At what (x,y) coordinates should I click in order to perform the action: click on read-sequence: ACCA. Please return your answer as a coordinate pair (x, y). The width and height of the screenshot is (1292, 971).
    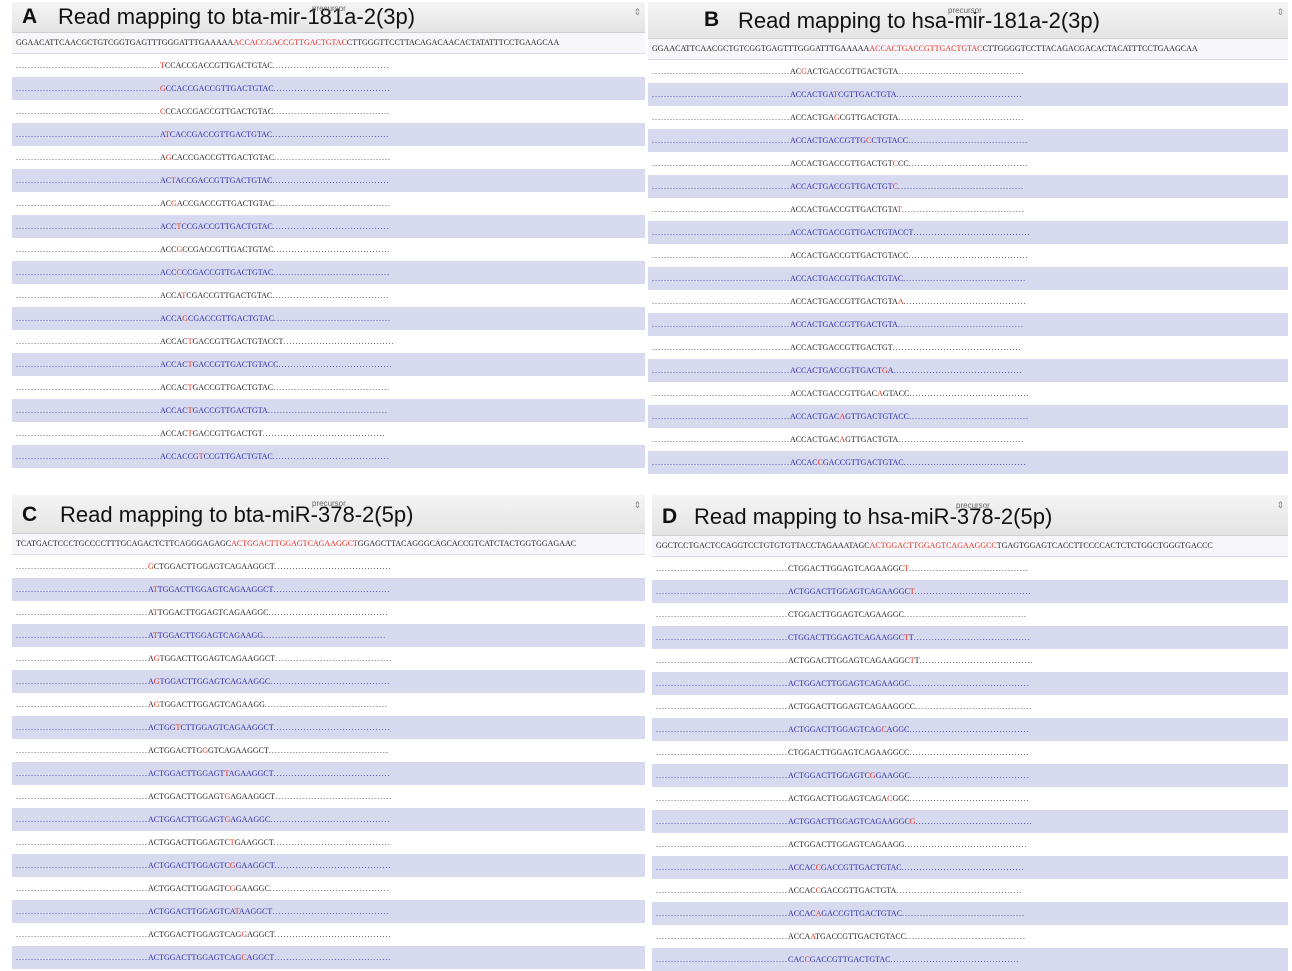
    Looking at the image, I should click on (171, 318).